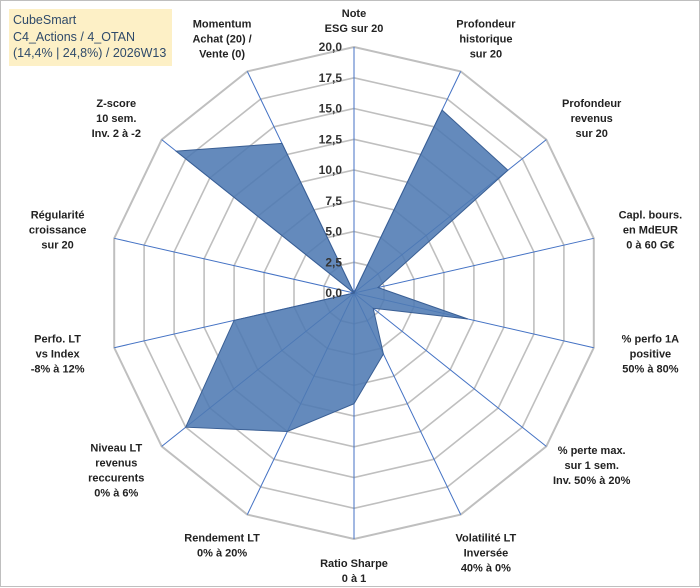 This screenshot has width=700, height=588. I want to click on axis-label-line: sur 1 sem., so click(591, 466).